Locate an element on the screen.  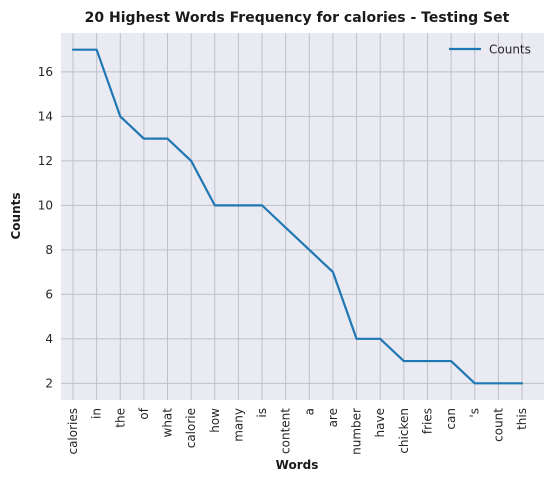
x-tick-label: content is located at coordinates (286, 431).